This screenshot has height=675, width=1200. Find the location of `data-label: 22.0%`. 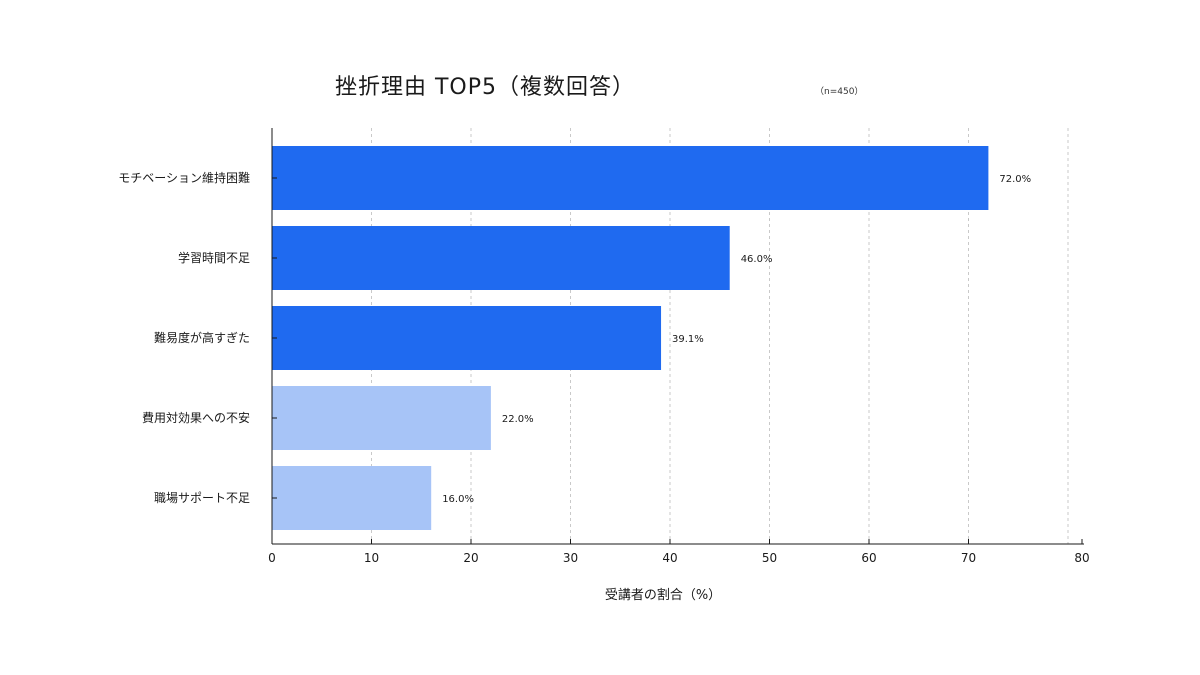

data-label: 22.0% is located at coordinates (518, 419).